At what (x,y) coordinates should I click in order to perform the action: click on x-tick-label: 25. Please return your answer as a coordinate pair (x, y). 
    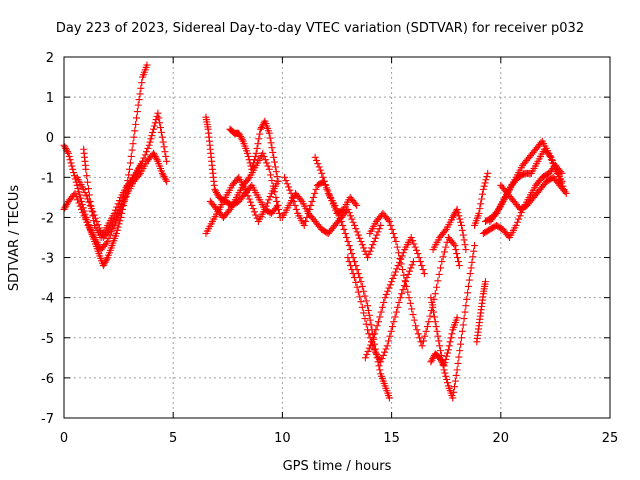
    Looking at the image, I should click on (610, 438).